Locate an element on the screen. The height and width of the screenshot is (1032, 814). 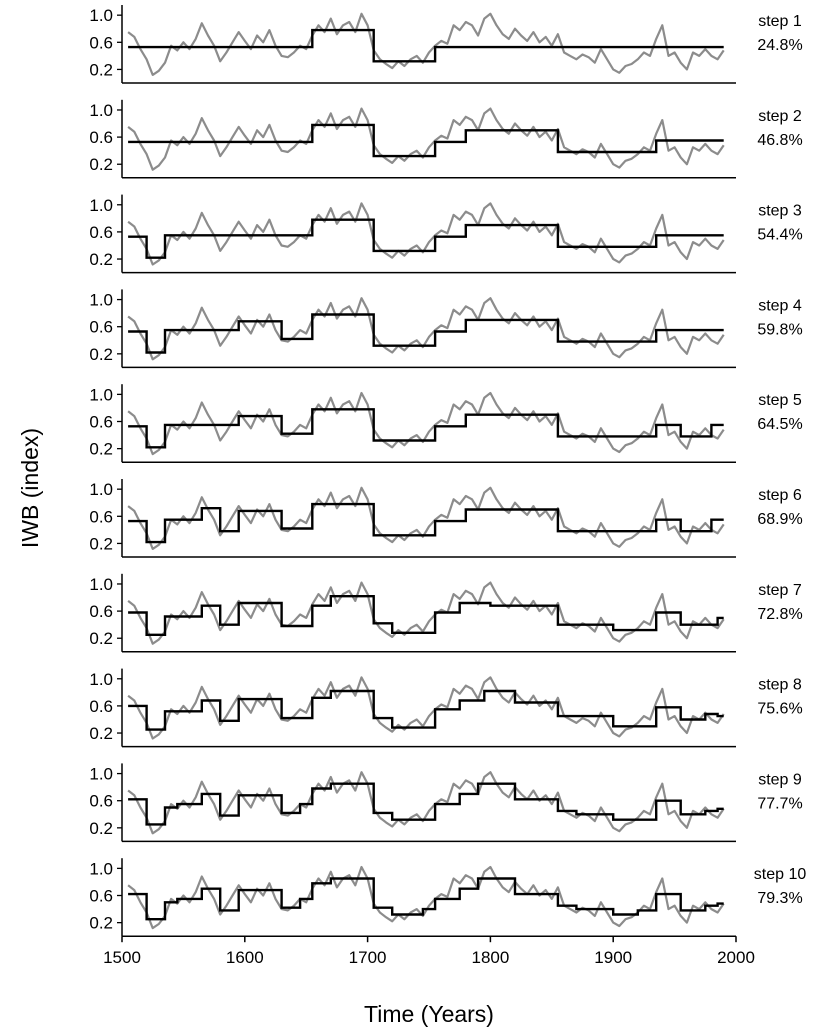
x-axis-title: Time (Years) is located at coordinates (429, 1014).